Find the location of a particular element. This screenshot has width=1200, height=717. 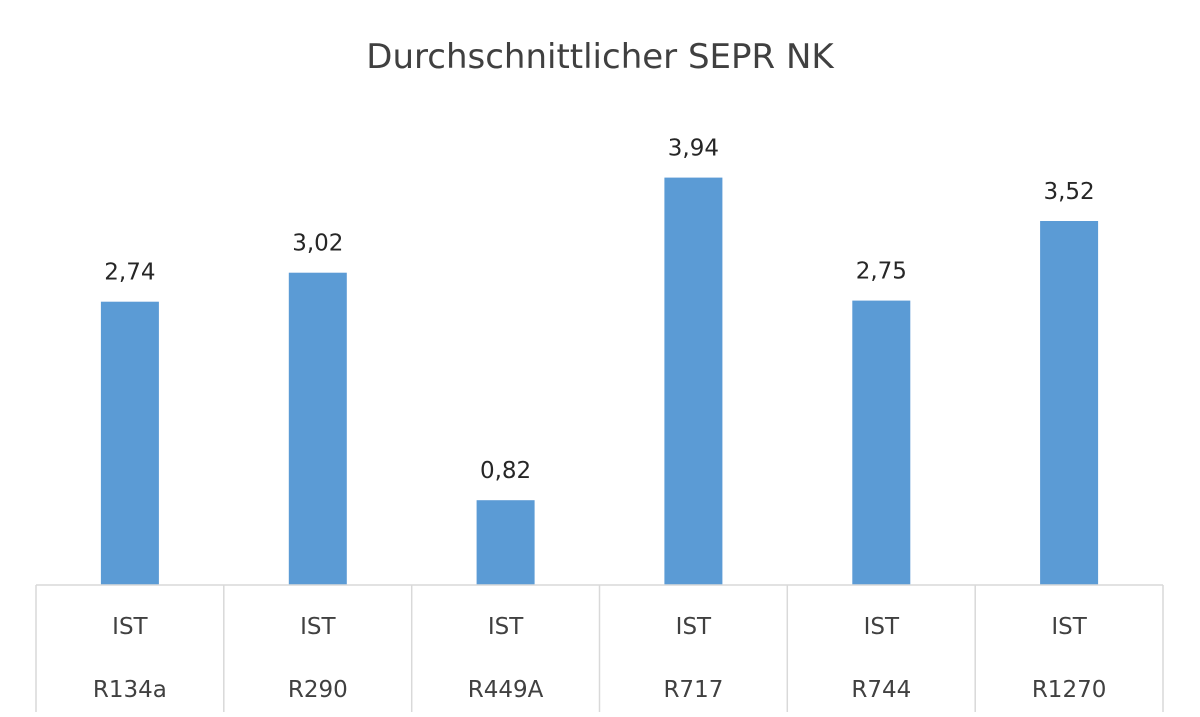

bar-r449a is located at coordinates (505, 542).